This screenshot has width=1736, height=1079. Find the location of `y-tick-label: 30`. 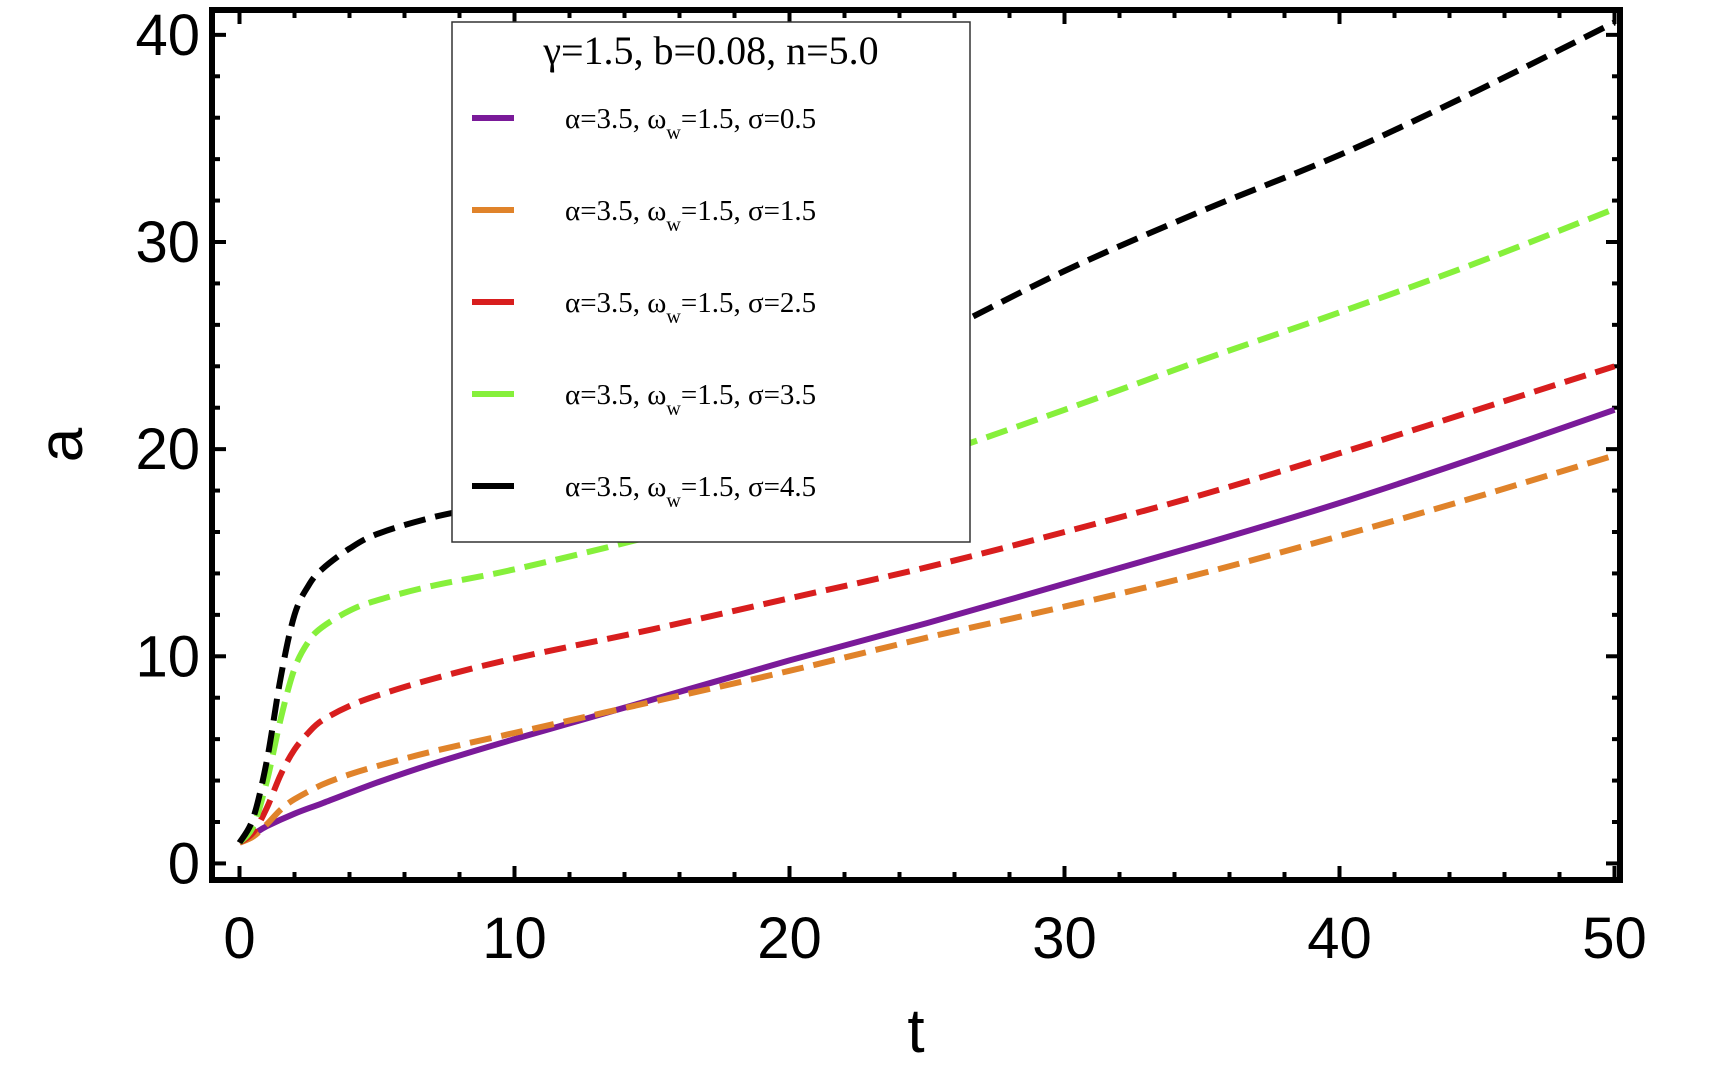

y-tick-label: 30 is located at coordinates (167, 242).